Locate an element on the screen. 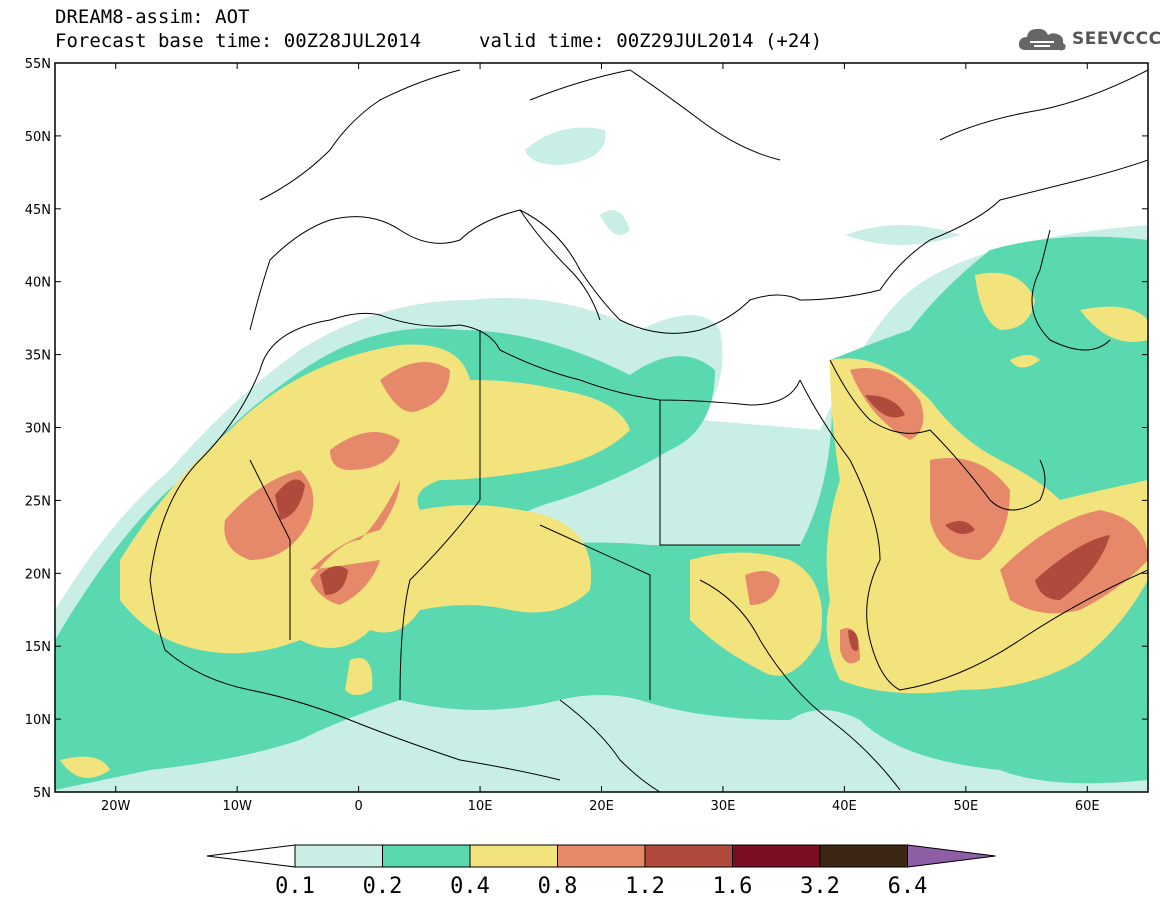 The width and height of the screenshot is (1165, 905). lon-tick-label: 60E is located at coordinates (1087, 806).